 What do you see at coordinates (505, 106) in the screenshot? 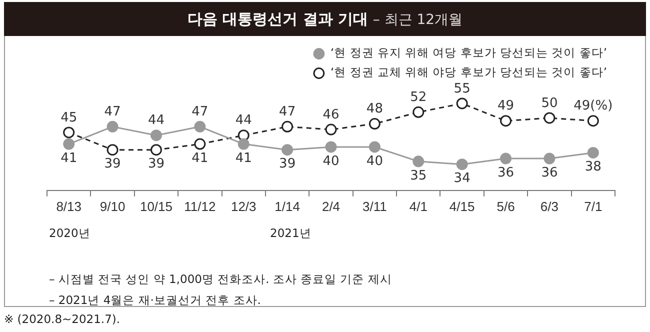
I see `data-label: 49` at bounding box center [505, 106].